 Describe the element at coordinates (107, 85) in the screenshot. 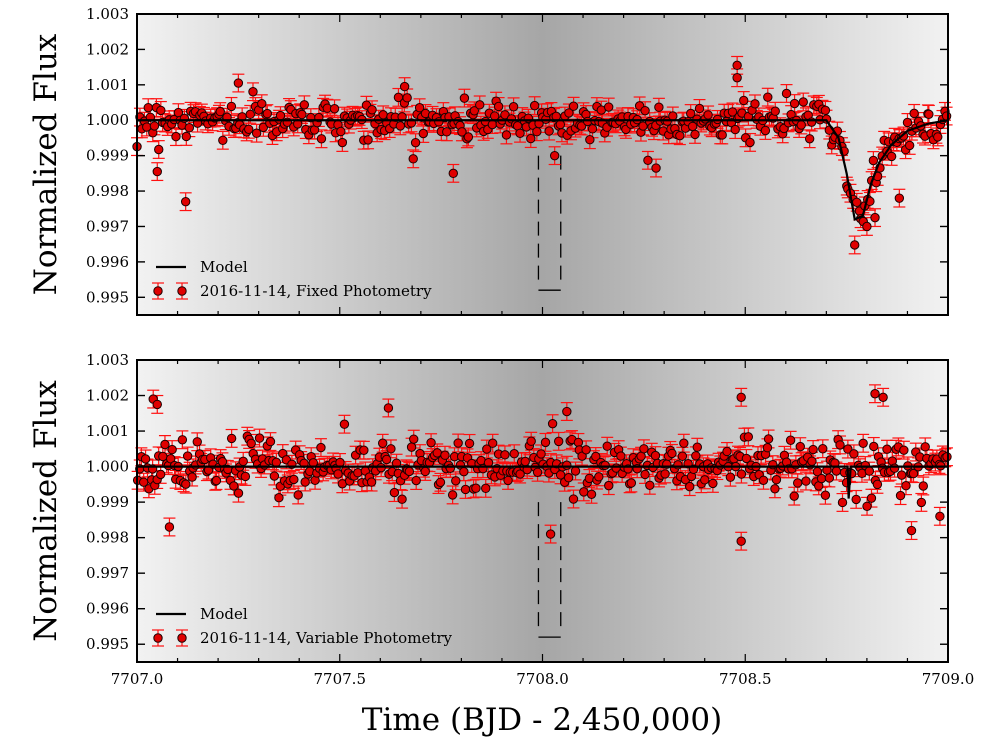

I see `y-tick-label: 1.001` at that location.